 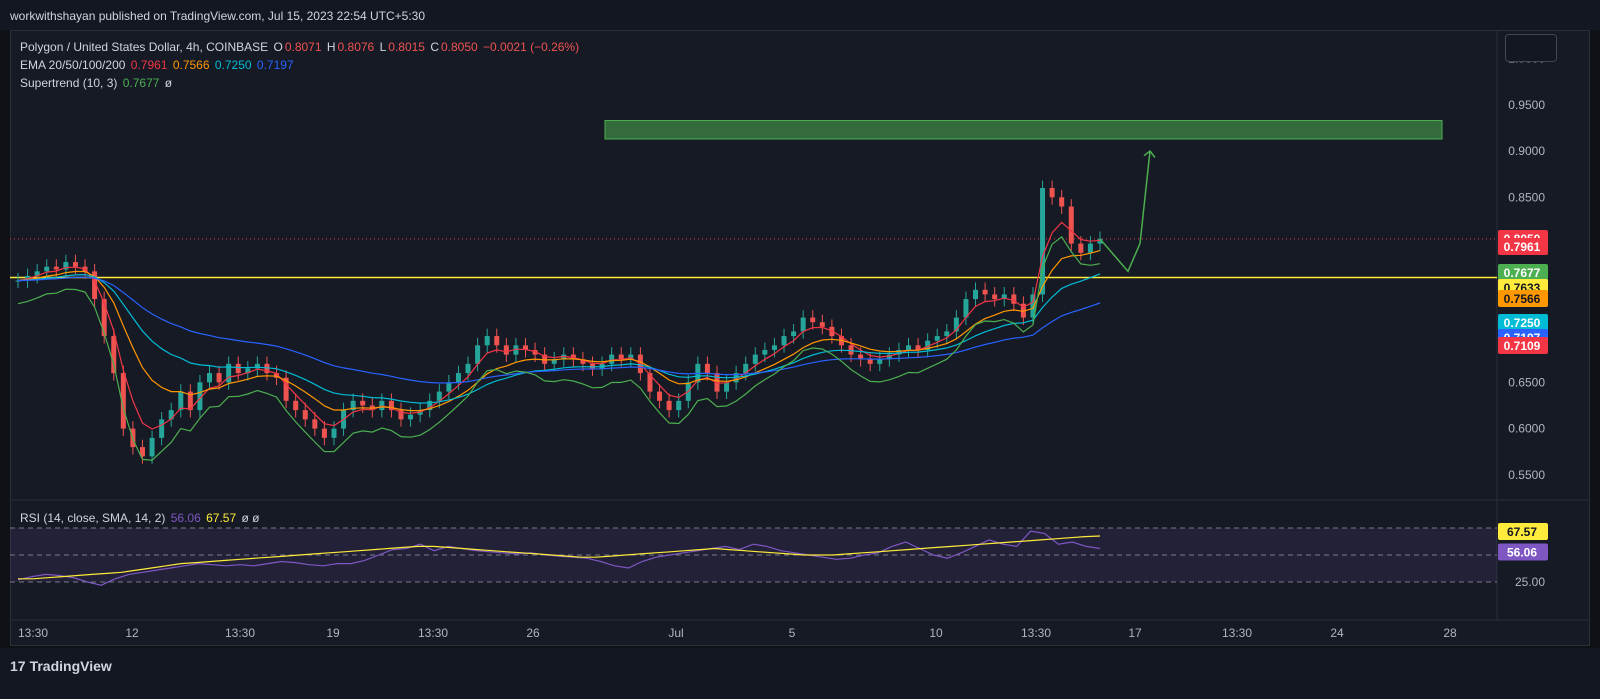 I want to click on ema100-line, so click(x=559, y=338).